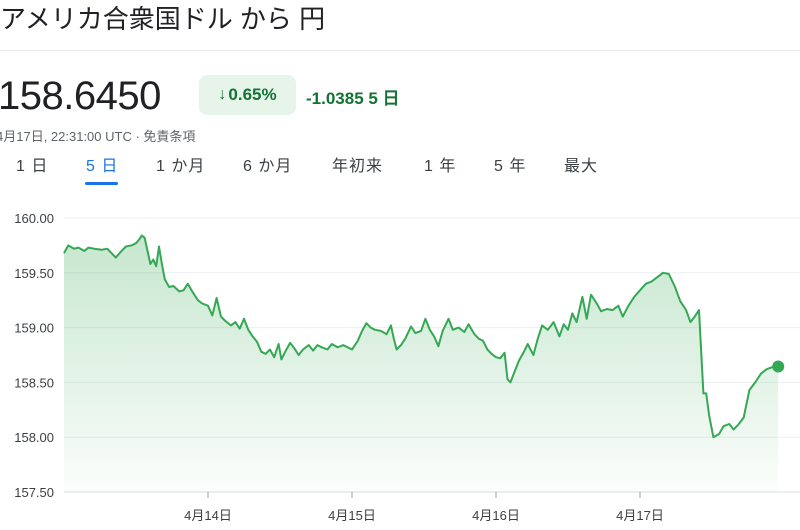  What do you see at coordinates (778, 366) in the screenshot?
I see `last-price-marker` at bounding box center [778, 366].